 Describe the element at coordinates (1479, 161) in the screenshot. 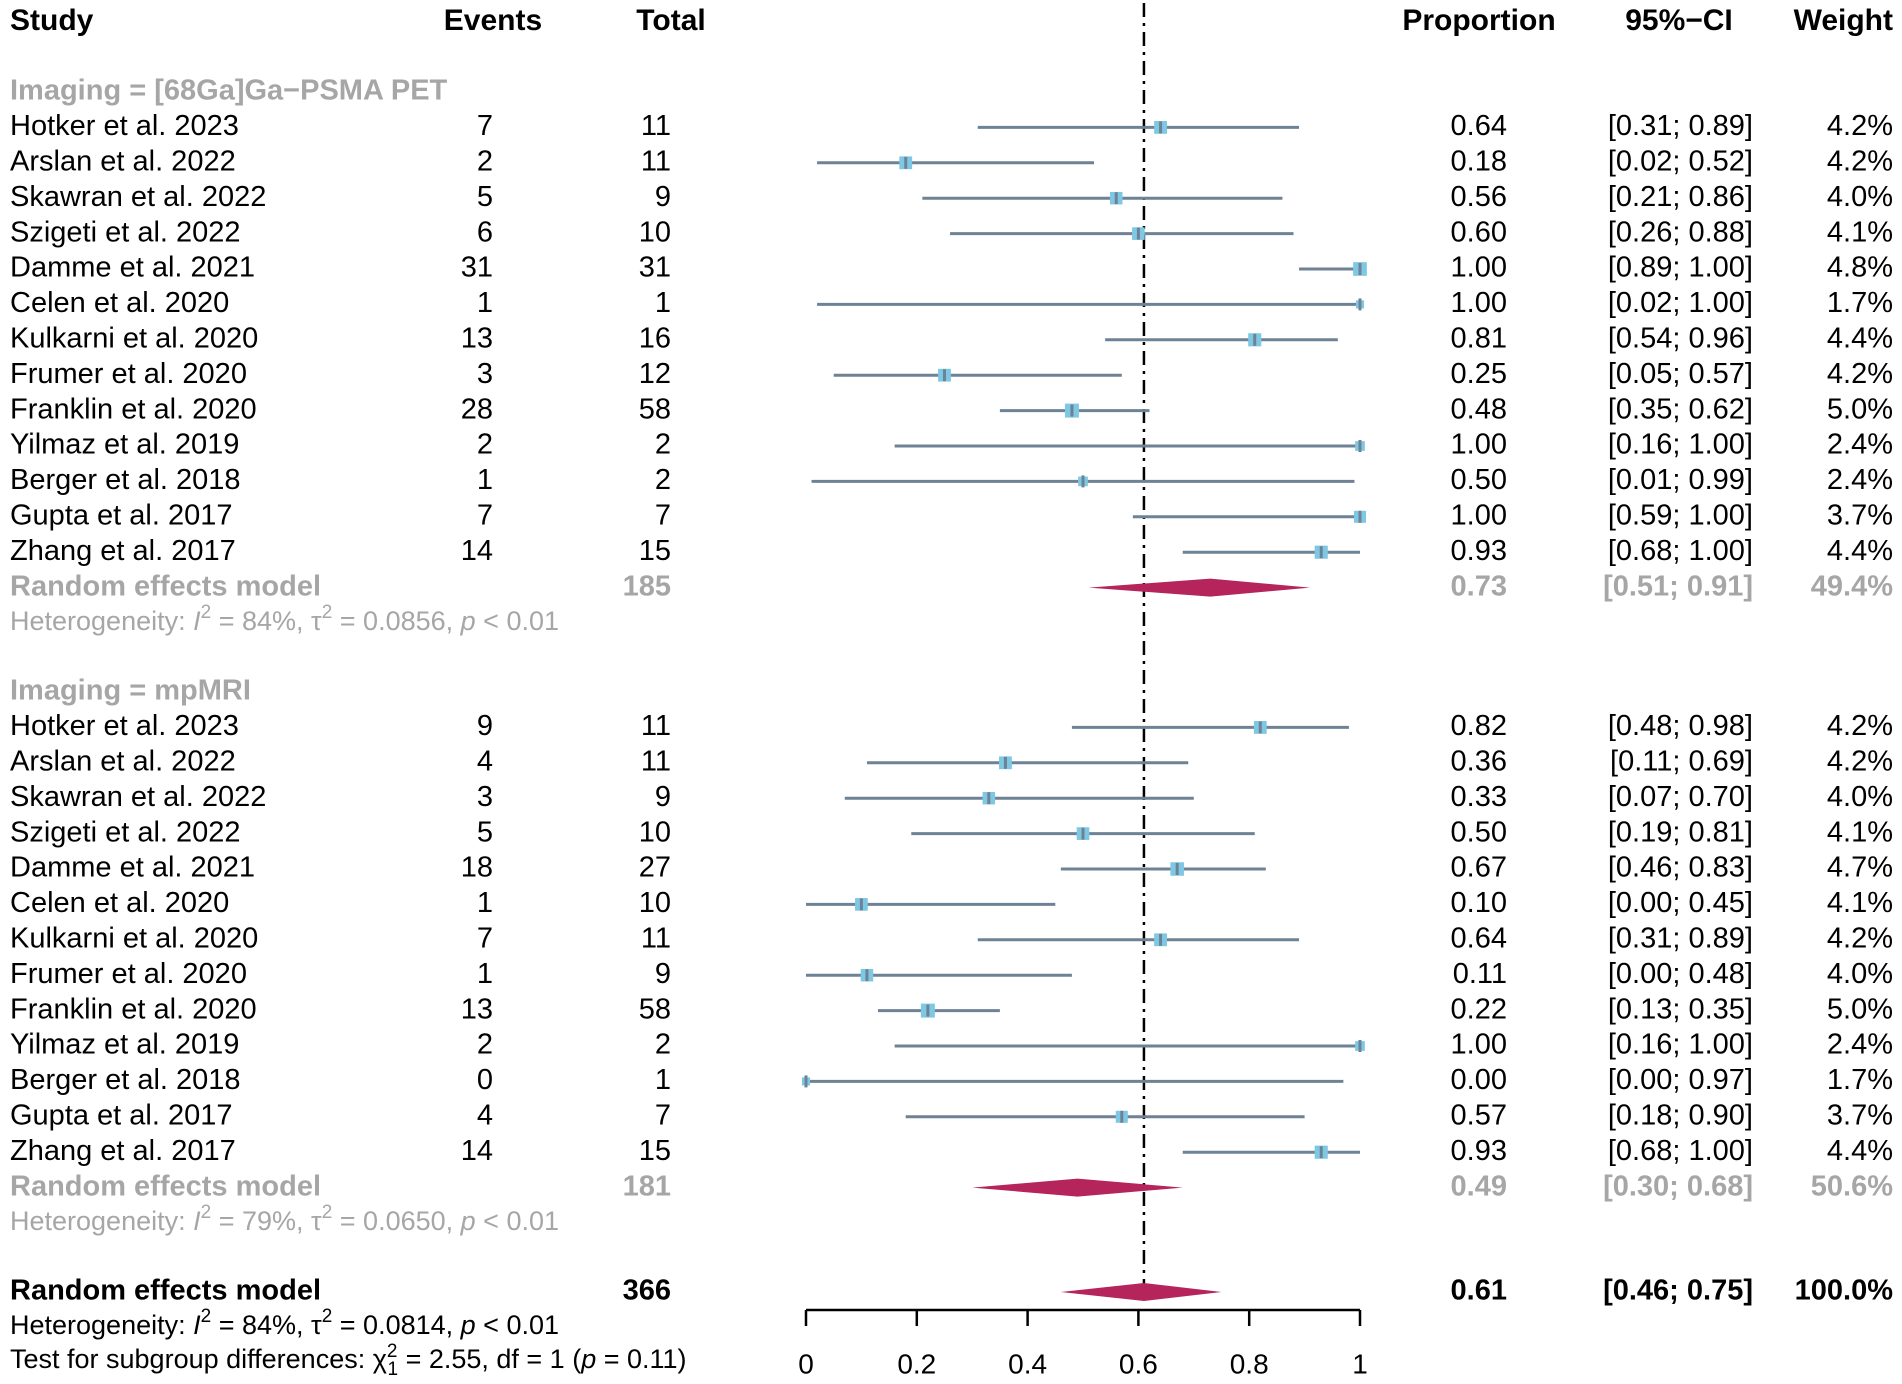

I see `study-proportion: 0.18` at that location.